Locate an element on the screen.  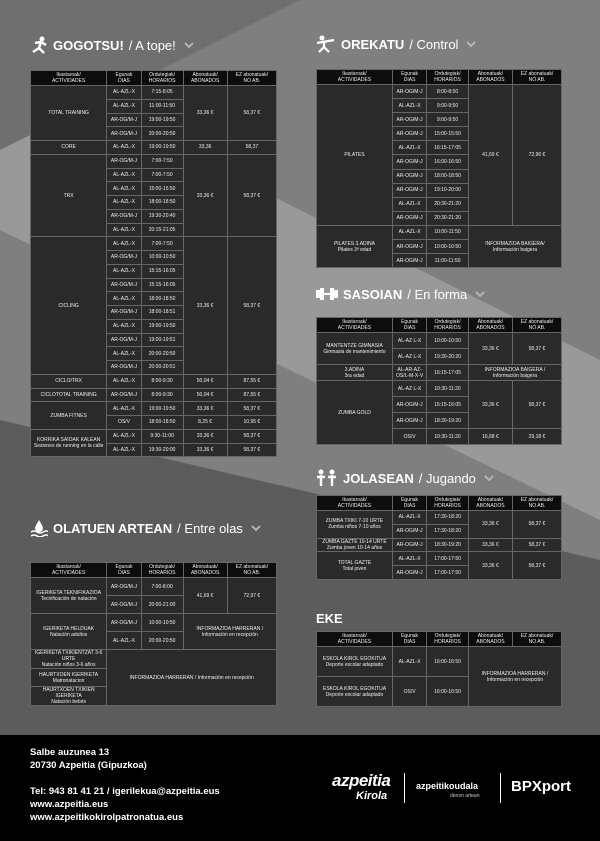
time: 16:00-16:50 is located at coordinates (447, 691).